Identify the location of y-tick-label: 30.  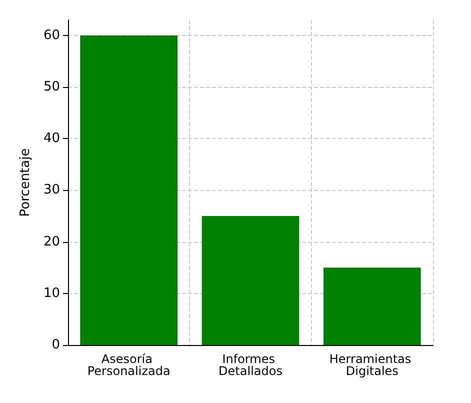
(51, 190).